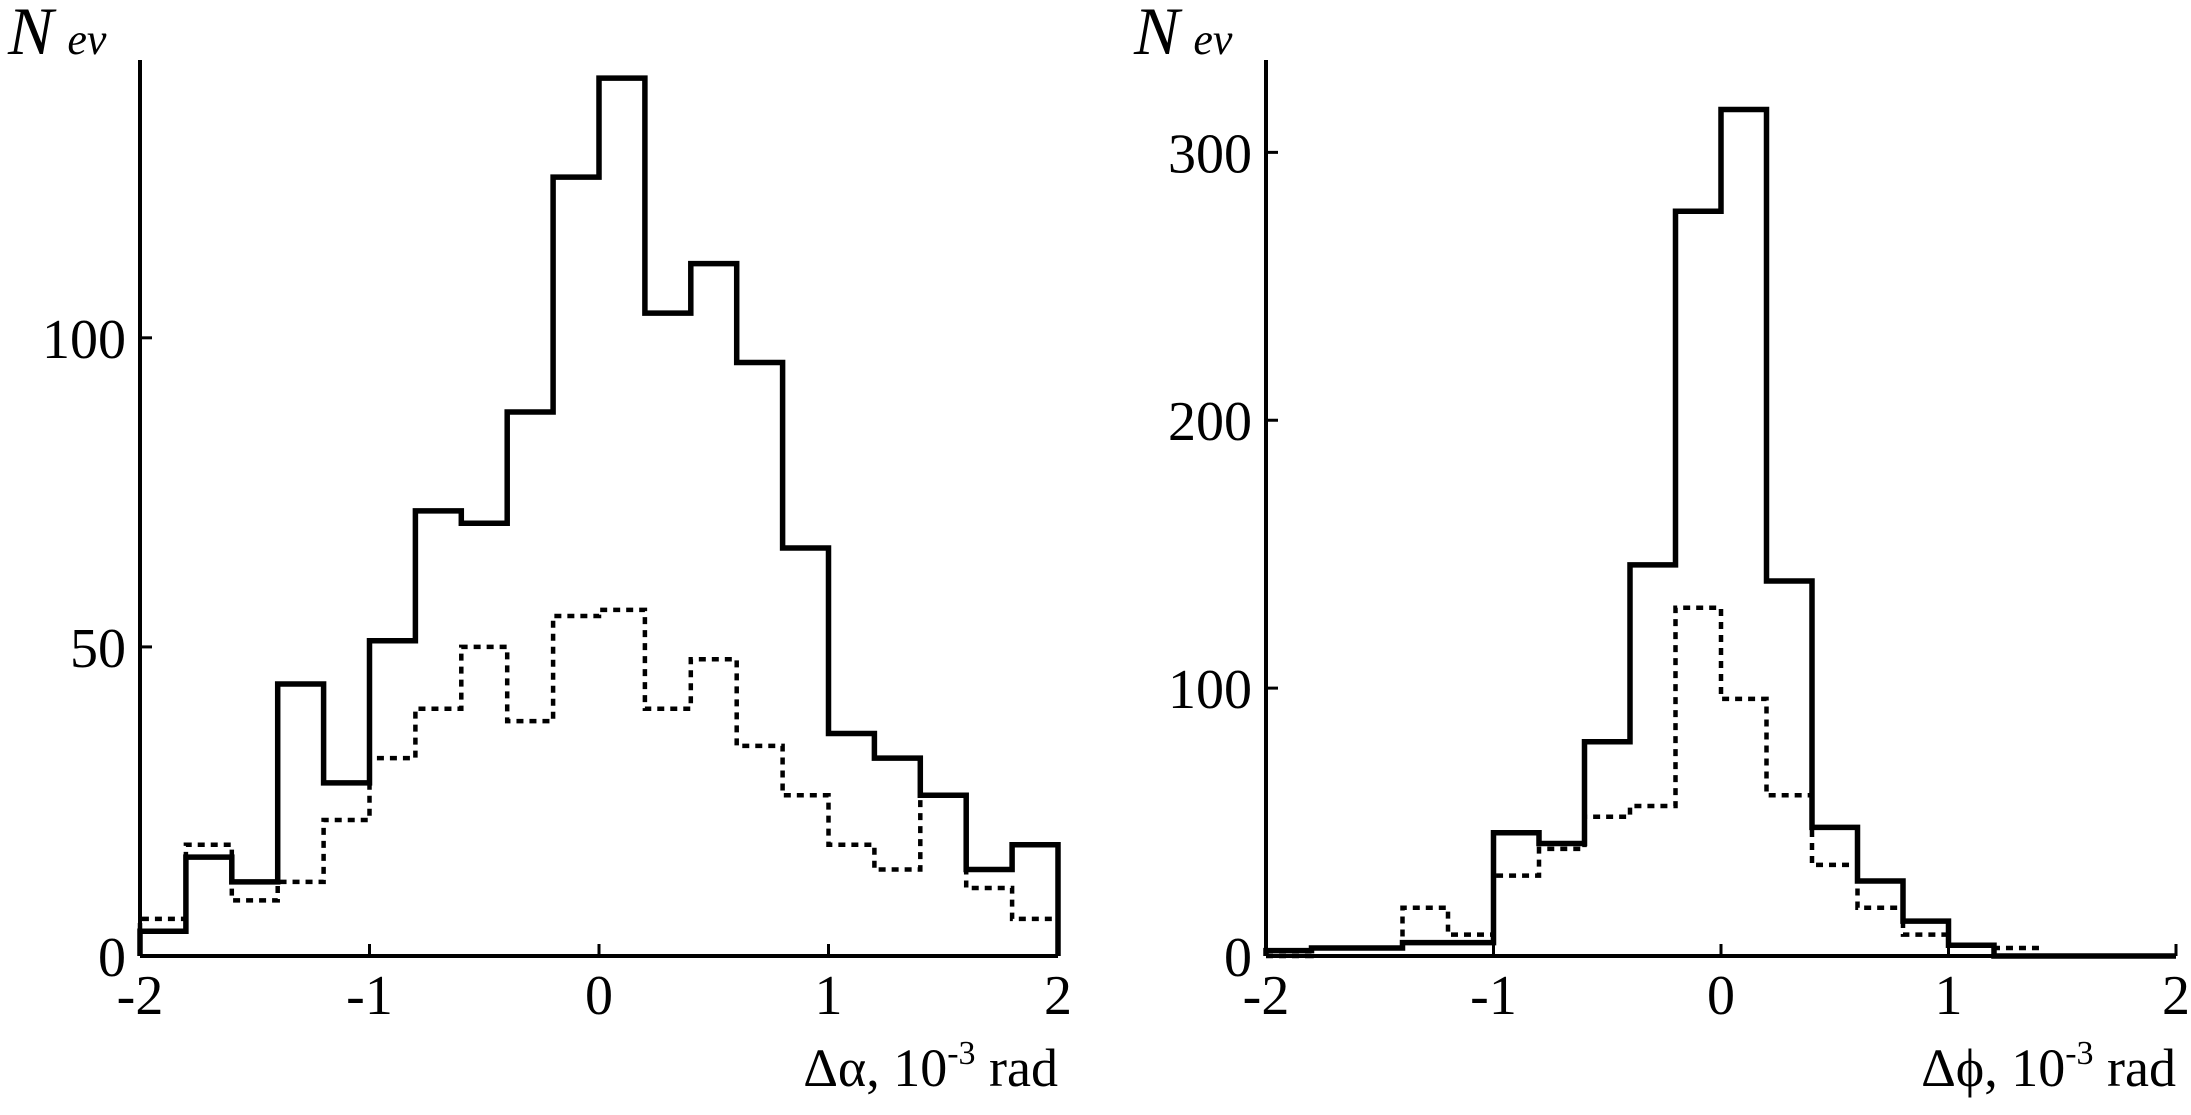 The image size is (2191, 1115). I want to click on y-tick-label: 50, so click(98, 649).